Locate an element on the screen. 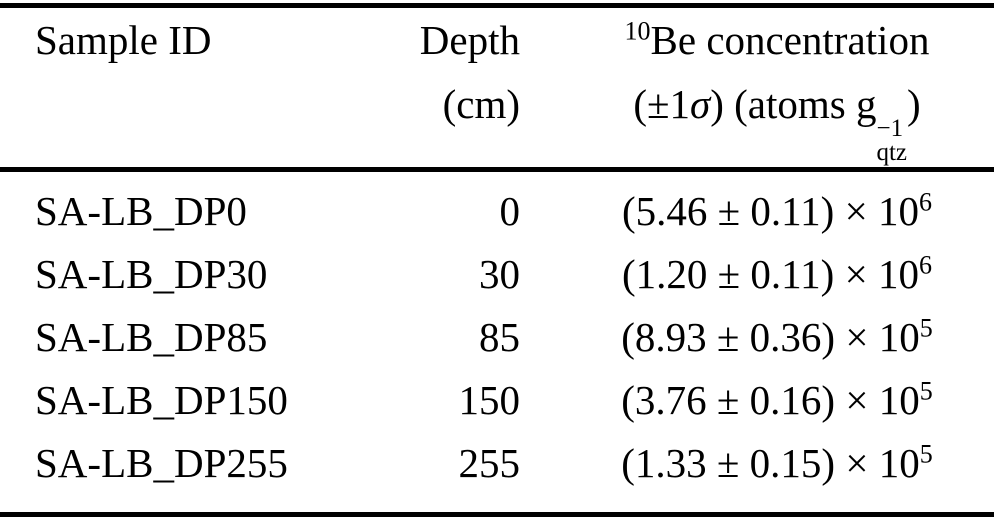 This screenshot has width=1004, height=524. table-row: SA-LB_DP30 30 (1.20 ± 0.11) × 106 is located at coordinates (497, 274).